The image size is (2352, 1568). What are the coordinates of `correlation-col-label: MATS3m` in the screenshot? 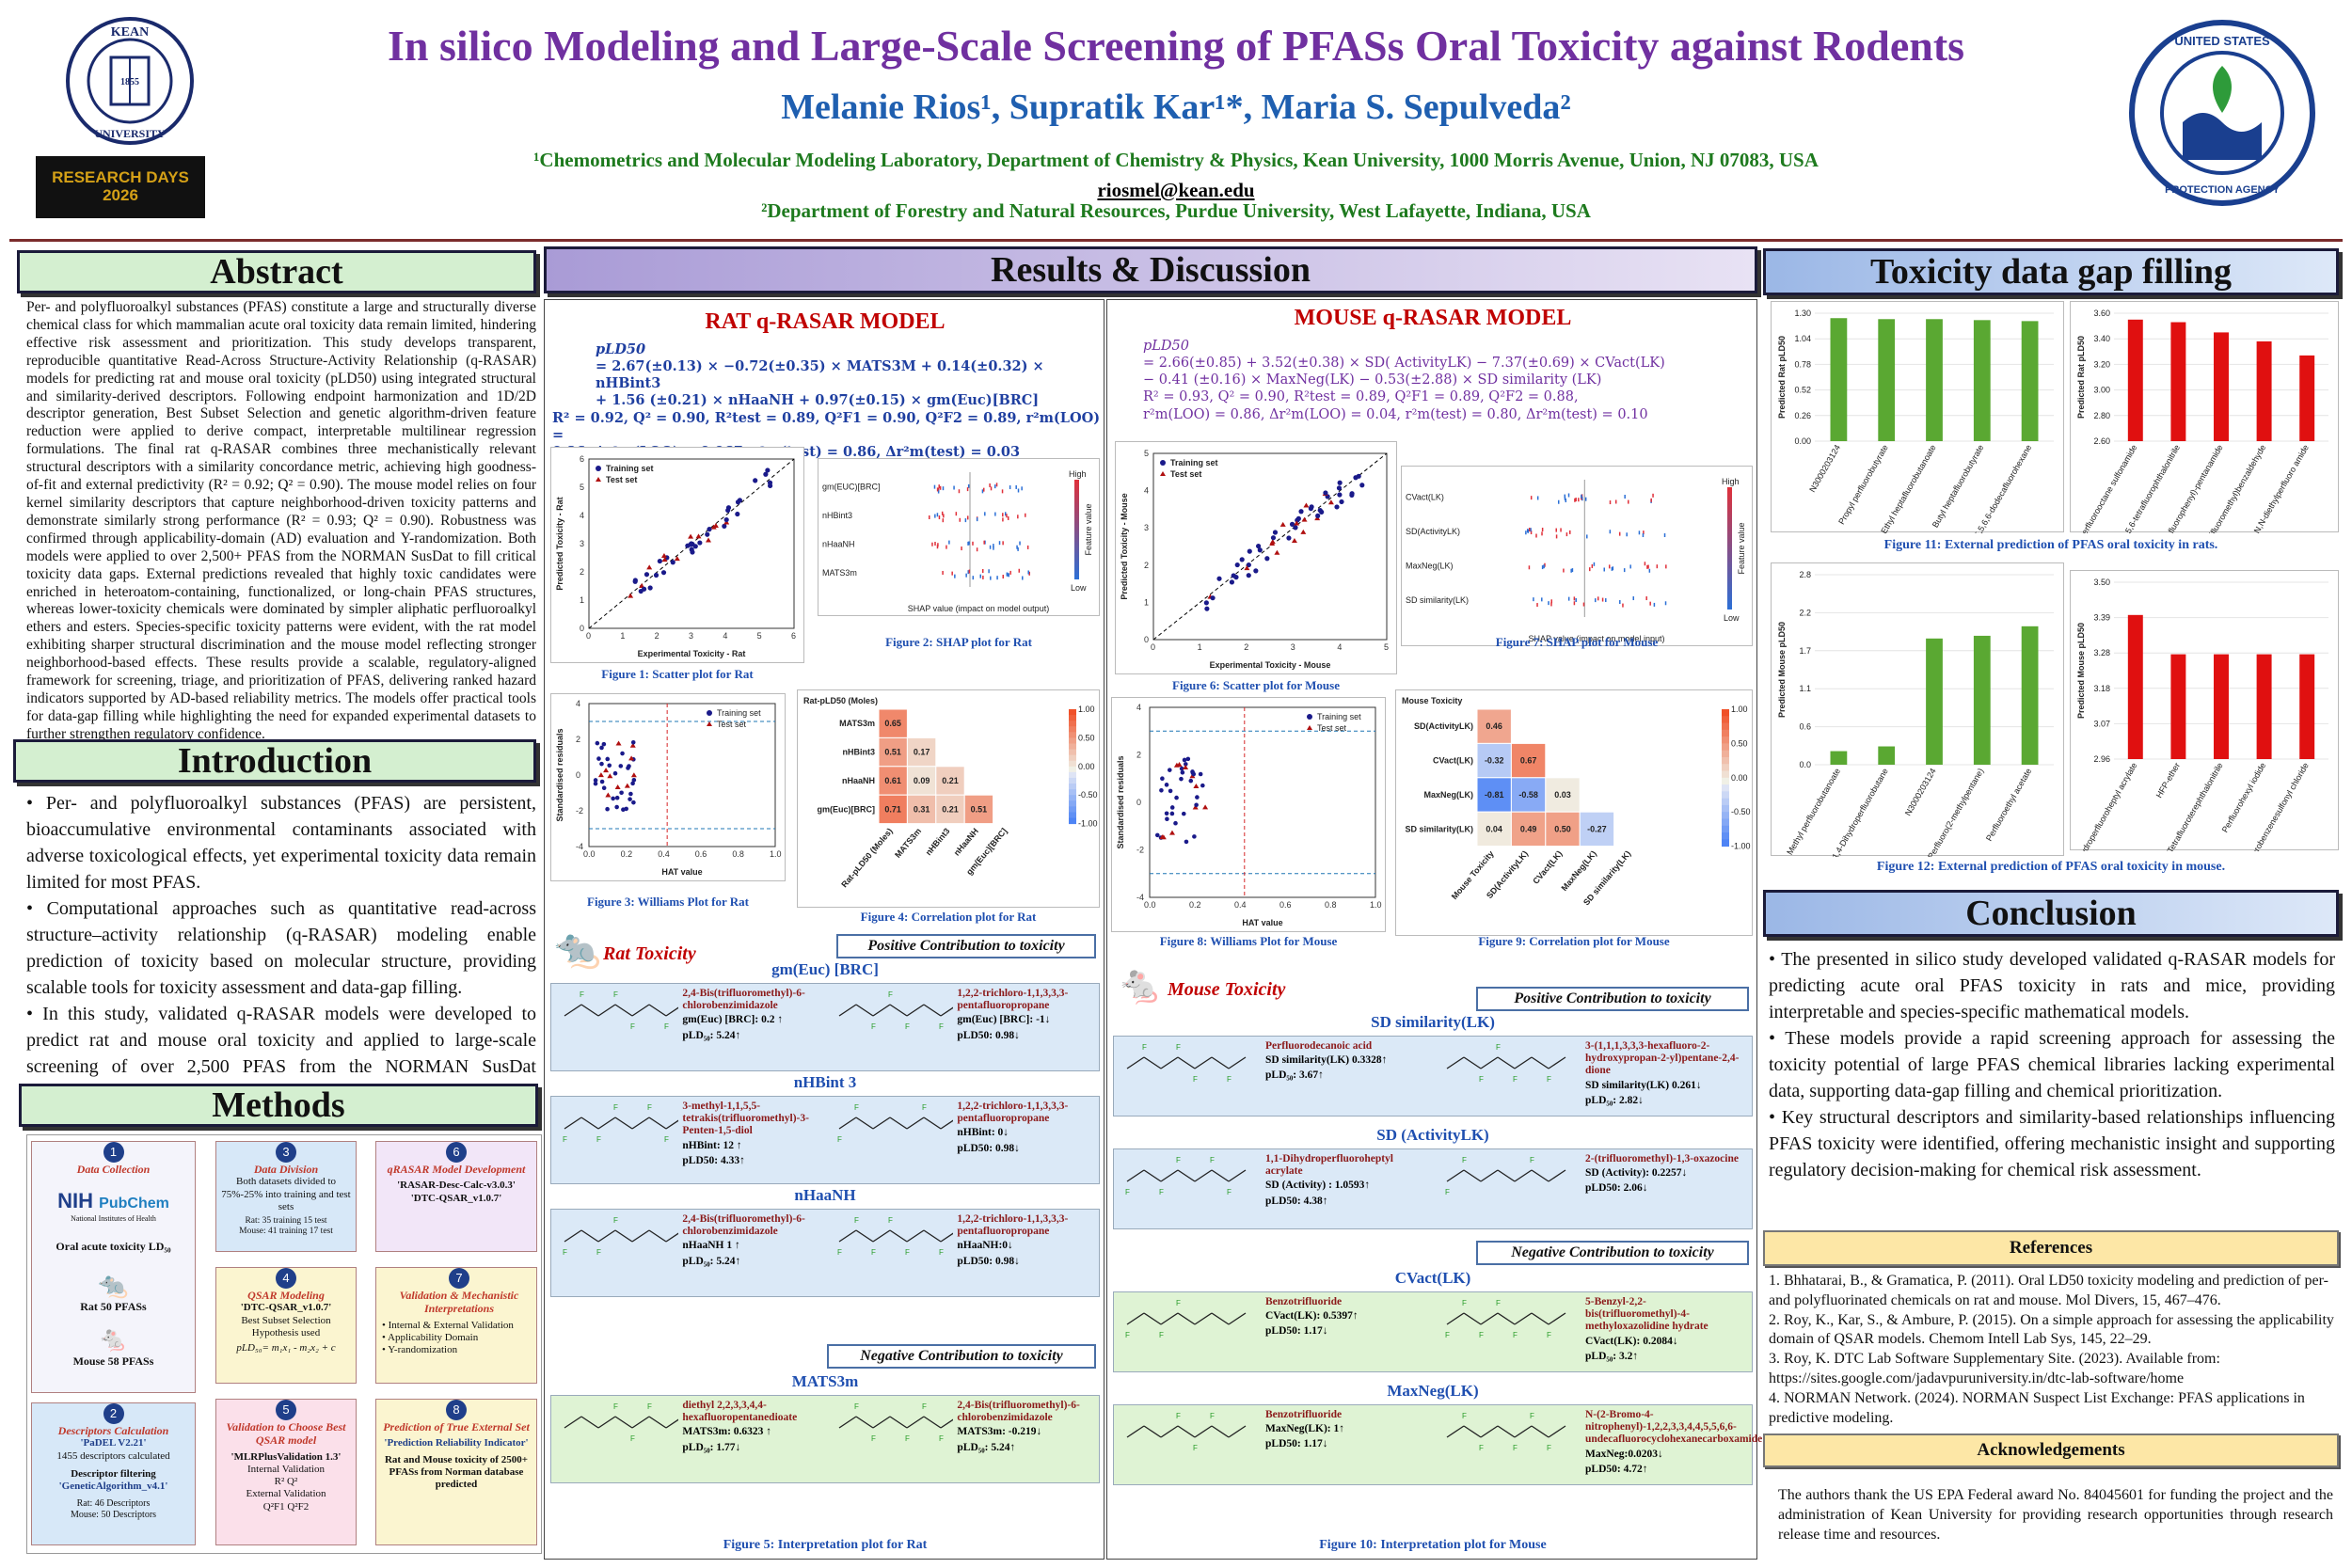 It's located at (908, 842).